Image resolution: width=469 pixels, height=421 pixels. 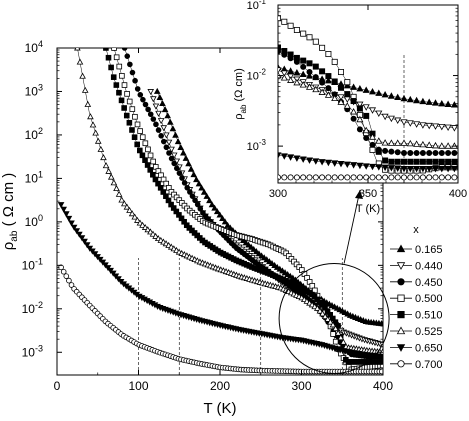 I want to click on y-axis-label: ρab (Ω cm), so click(x=240, y=94).